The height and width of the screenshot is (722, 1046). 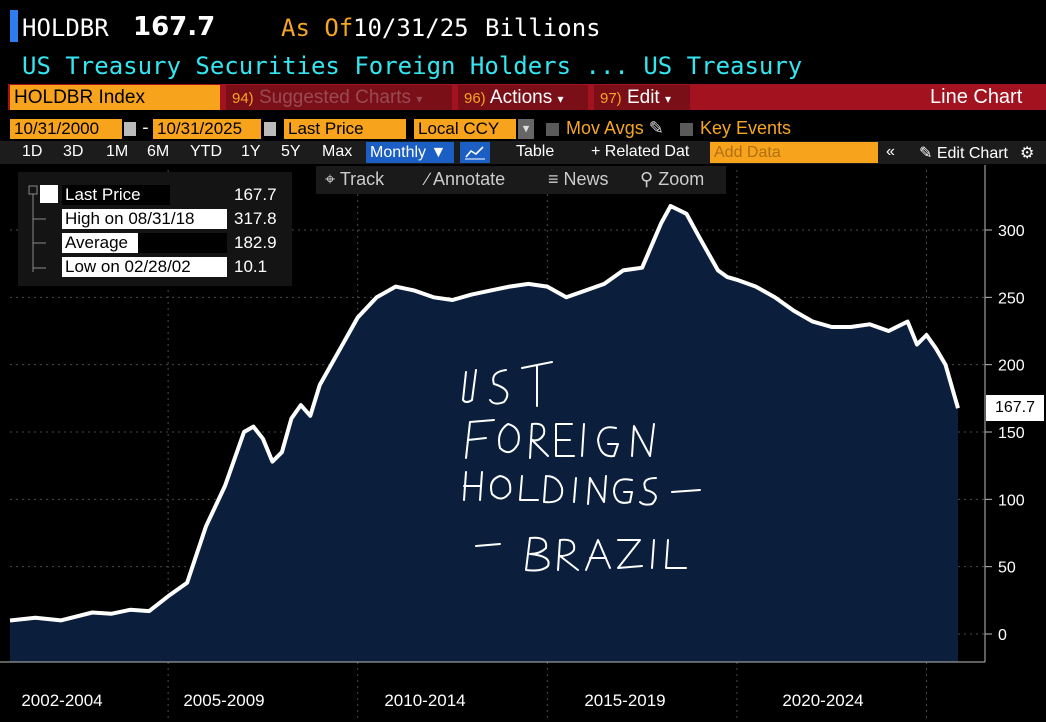 I want to click on last-price-swatch, so click(x=49, y=194).